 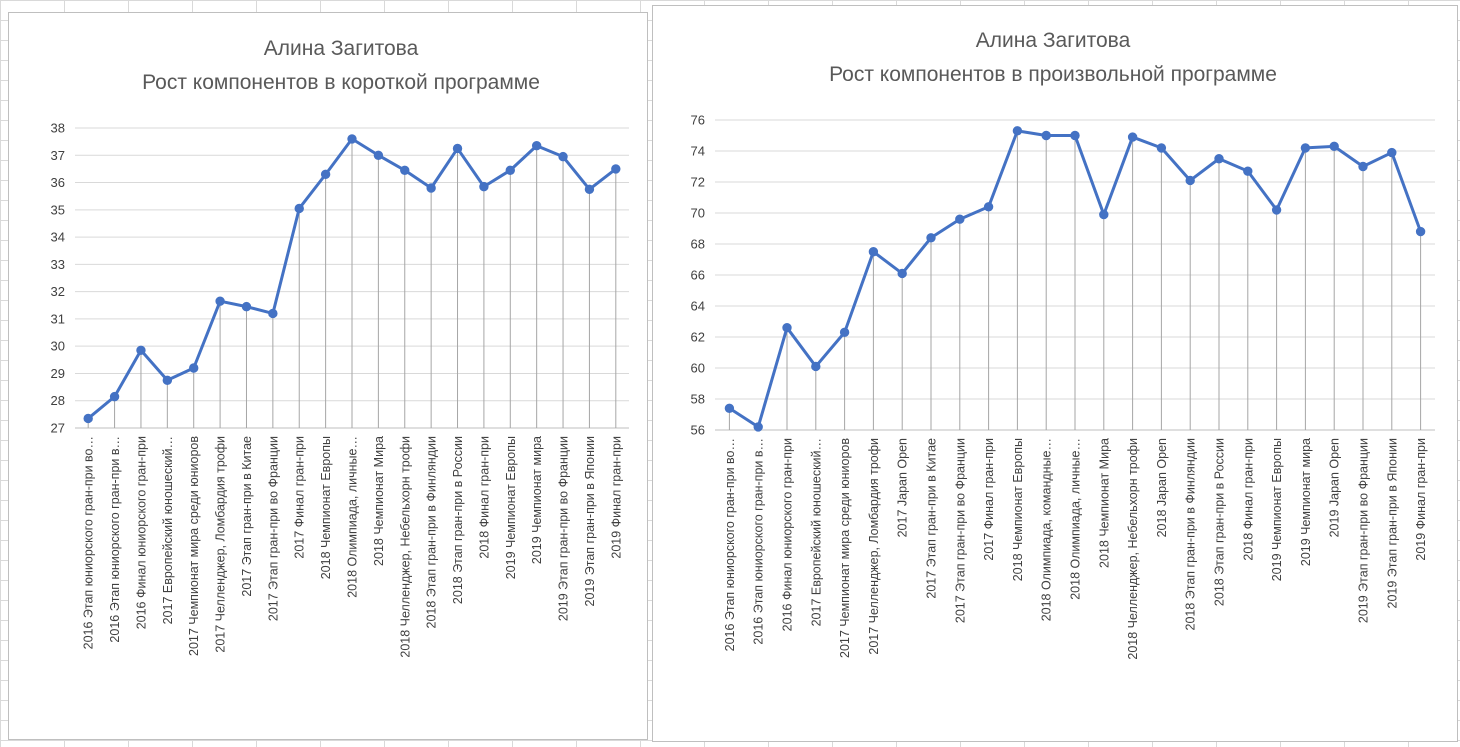 What do you see at coordinates (698, 399) in the screenshot?
I see `y-tick-label: 58` at bounding box center [698, 399].